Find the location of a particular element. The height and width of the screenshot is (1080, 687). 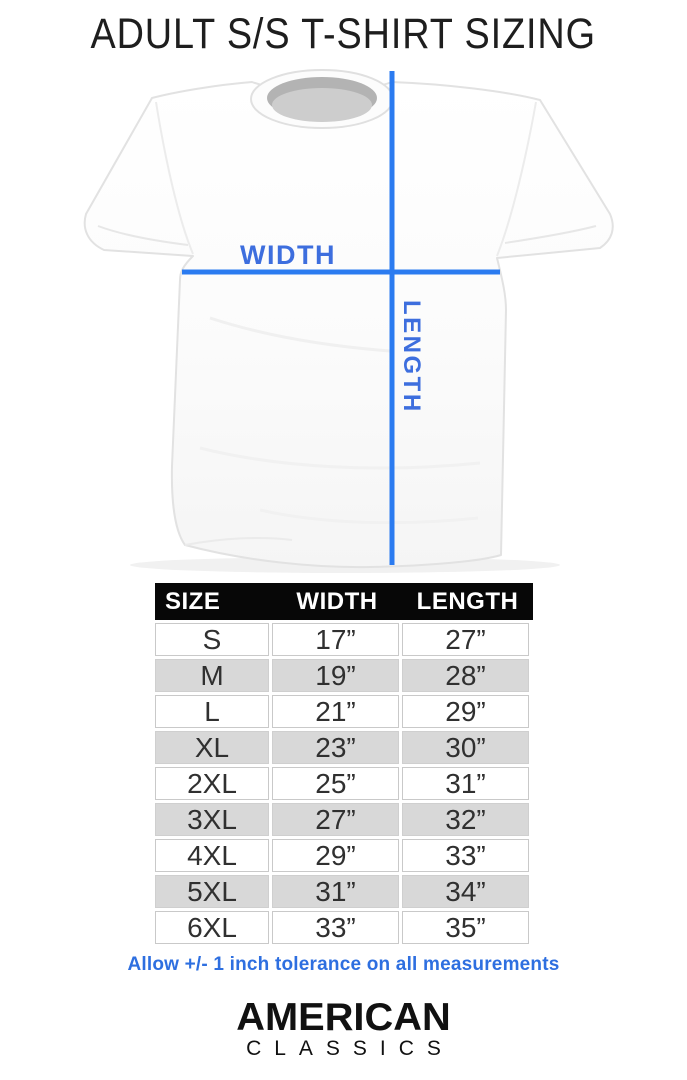

brand-name-secondary: CLASSICS is located at coordinates (350, 1048).